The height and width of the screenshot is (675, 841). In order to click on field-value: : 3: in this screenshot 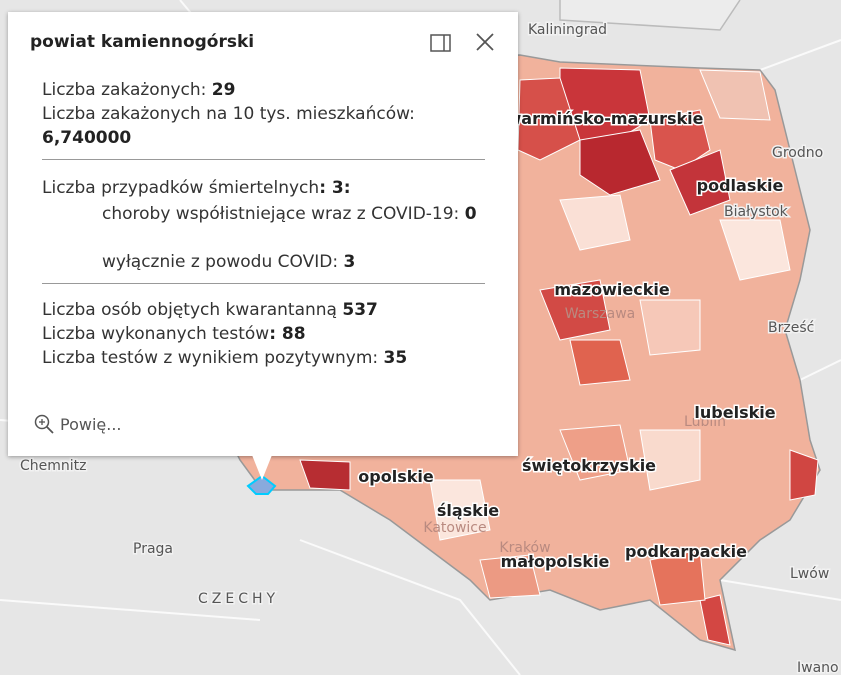, I will do `click(335, 188)`.